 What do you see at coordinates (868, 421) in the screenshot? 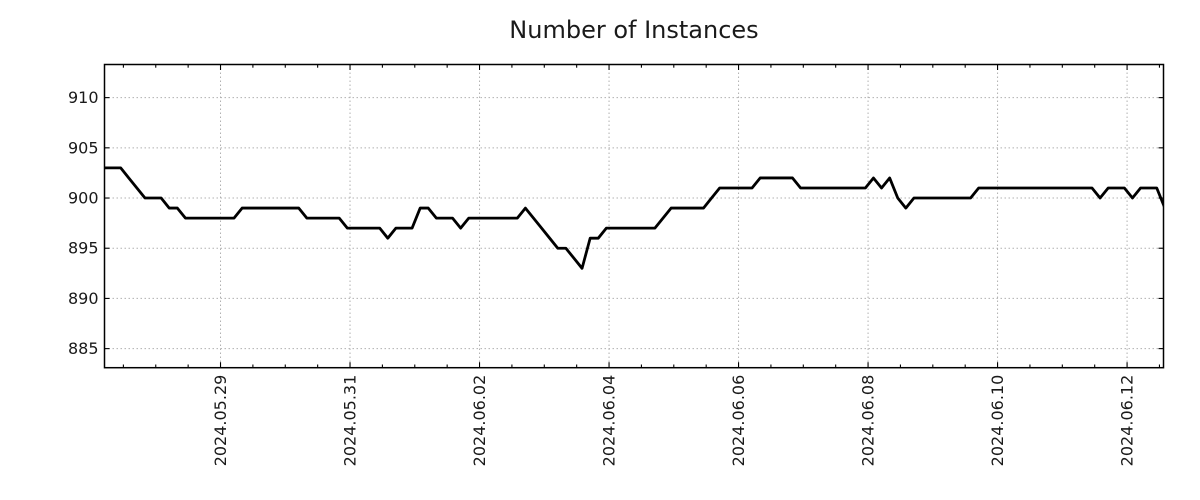
I see `x-tick-label: 2024.06.08` at bounding box center [868, 421].